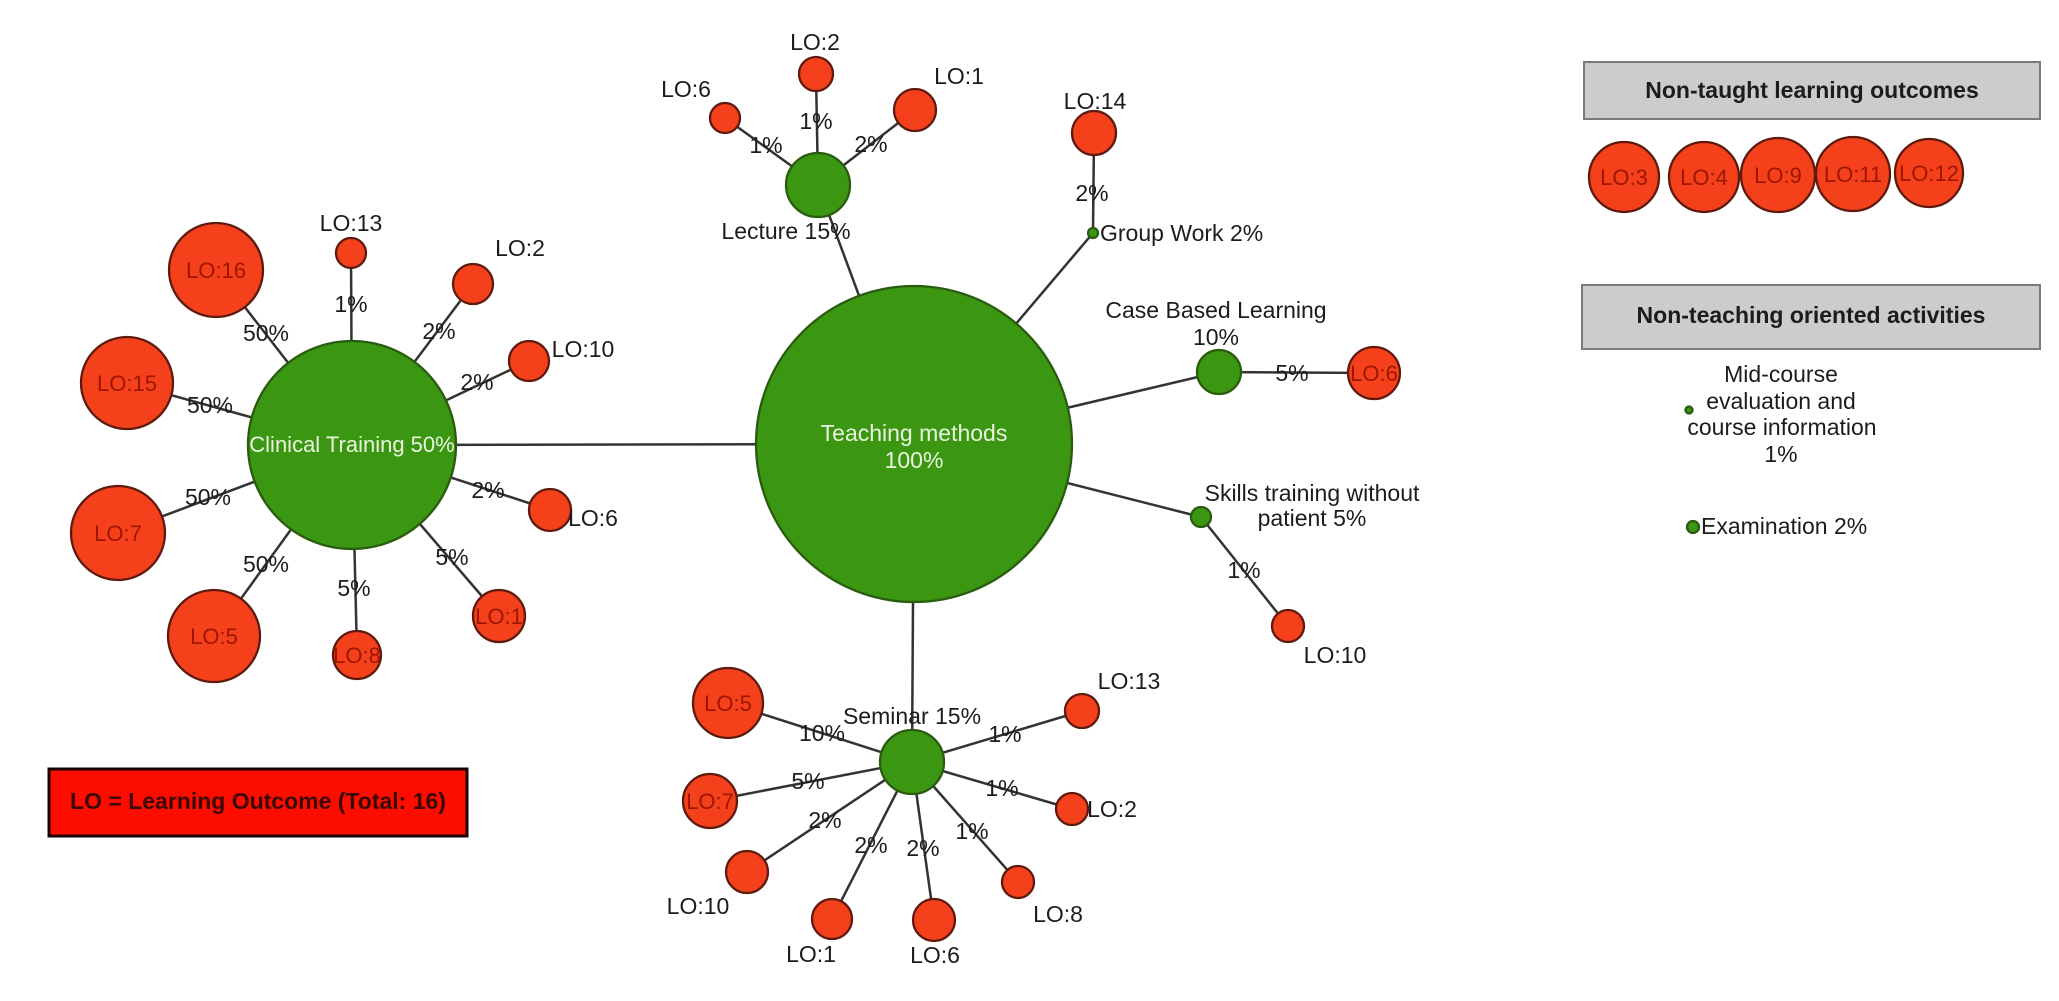 This screenshot has width=2059, height=1001. I want to click on svg-text: LO:12, so click(1929, 173).